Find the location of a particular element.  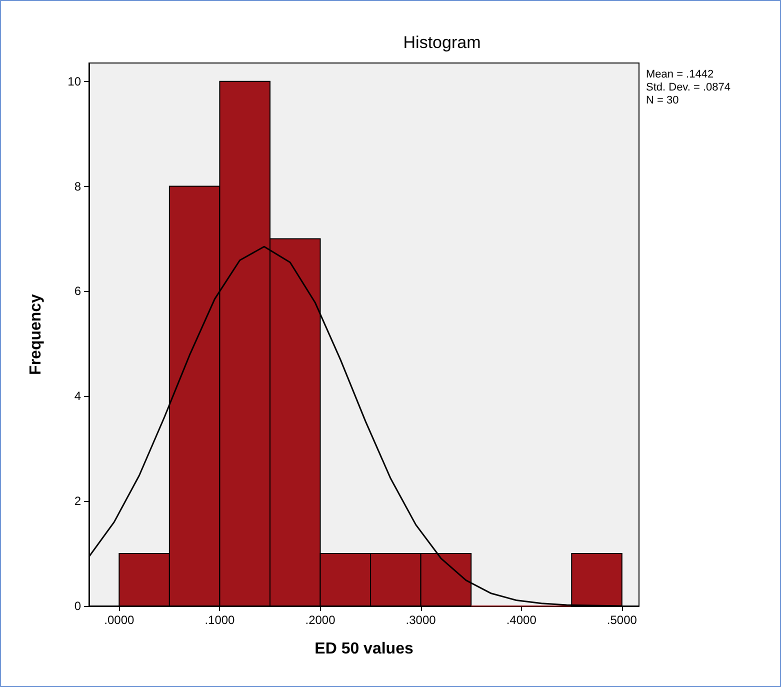

y-tick-label: 8 is located at coordinates (78, 186).